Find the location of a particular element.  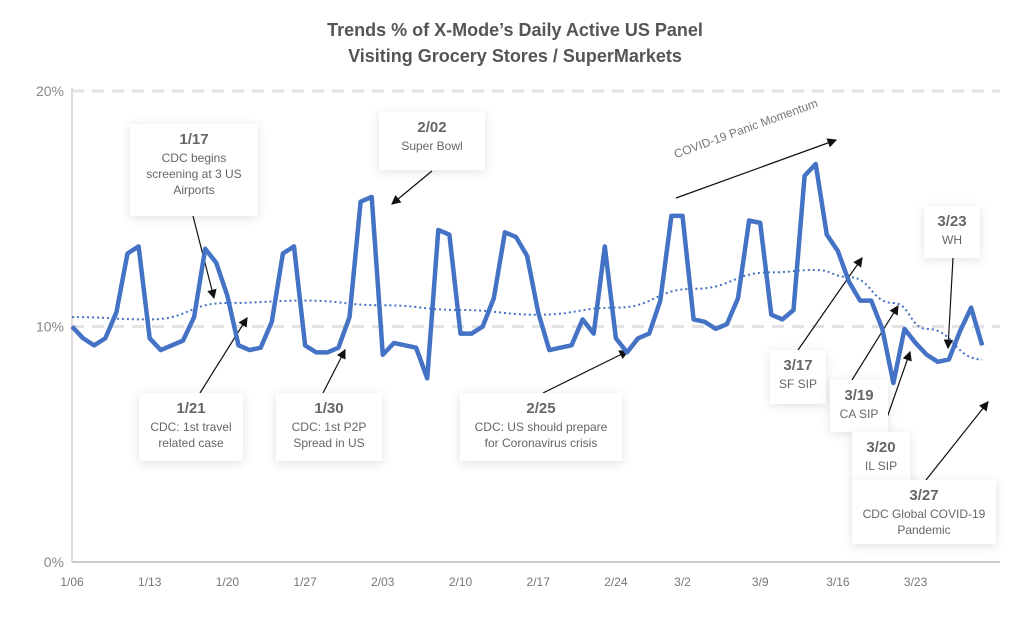

y-tick-label: 20% is located at coordinates (50, 91).